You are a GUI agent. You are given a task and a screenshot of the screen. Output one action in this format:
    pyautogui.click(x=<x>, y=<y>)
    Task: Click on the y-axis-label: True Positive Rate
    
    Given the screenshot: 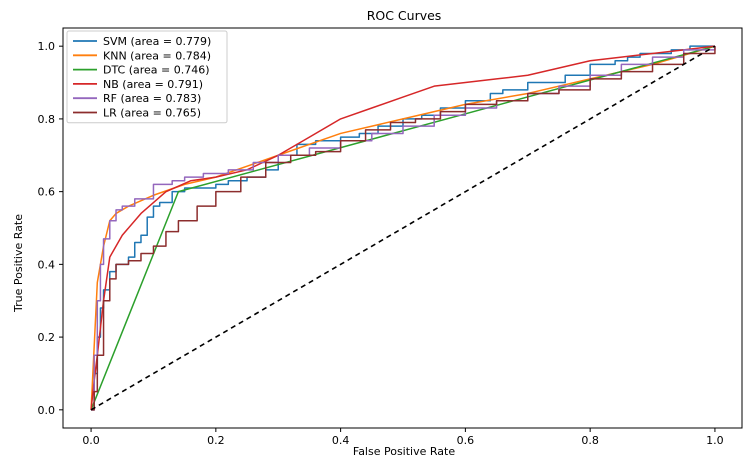 What is the action you would take?
    pyautogui.click(x=18, y=263)
    